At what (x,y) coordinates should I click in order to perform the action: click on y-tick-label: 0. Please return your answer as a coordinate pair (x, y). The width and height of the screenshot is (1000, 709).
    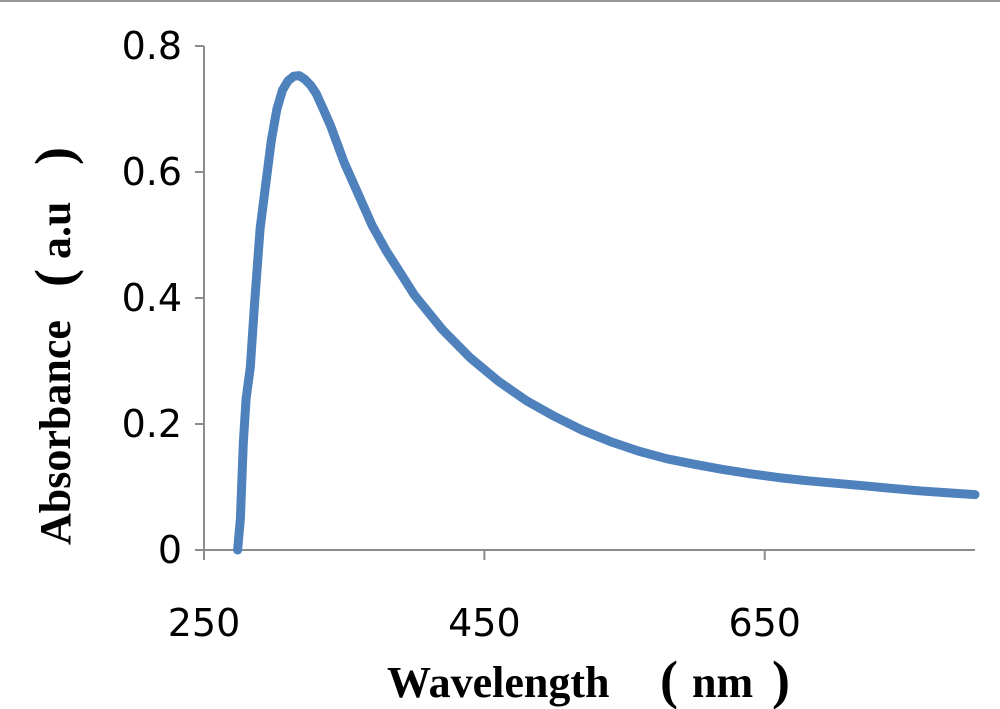
    Looking at the image, I should click on (170, 550).